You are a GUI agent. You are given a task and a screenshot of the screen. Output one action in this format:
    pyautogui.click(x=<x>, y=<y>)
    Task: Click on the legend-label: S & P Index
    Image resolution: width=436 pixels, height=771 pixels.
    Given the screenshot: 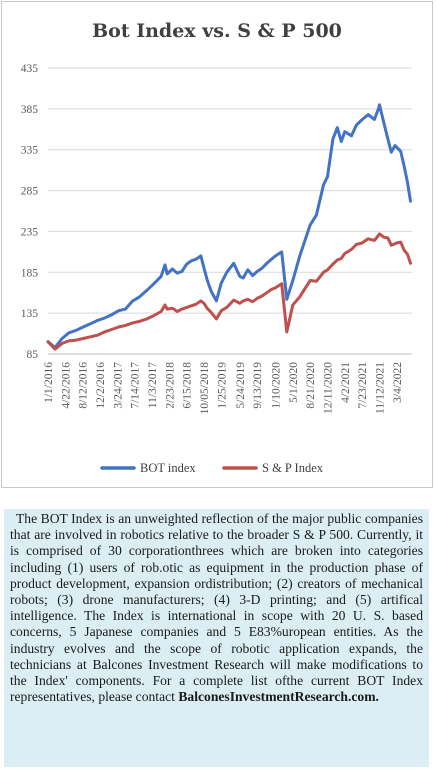 What is the action you would take?
    pyautogui.click(x=293, y=468)
    